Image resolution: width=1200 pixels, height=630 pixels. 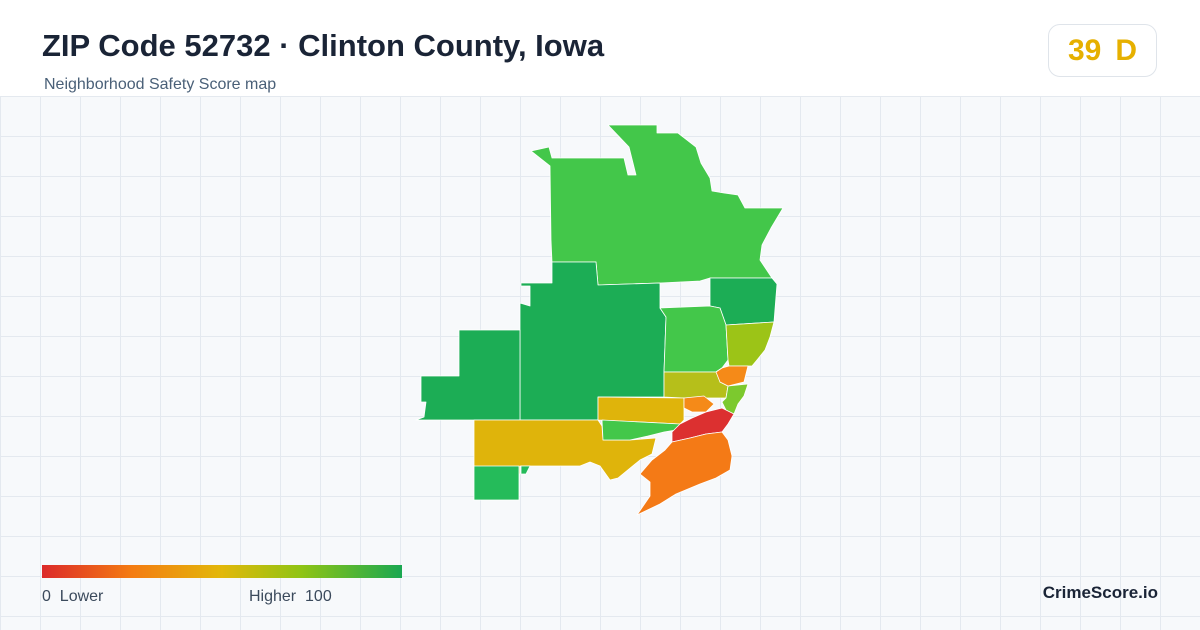 I want to click on score-value: 39, so click(x=1084, y=50).